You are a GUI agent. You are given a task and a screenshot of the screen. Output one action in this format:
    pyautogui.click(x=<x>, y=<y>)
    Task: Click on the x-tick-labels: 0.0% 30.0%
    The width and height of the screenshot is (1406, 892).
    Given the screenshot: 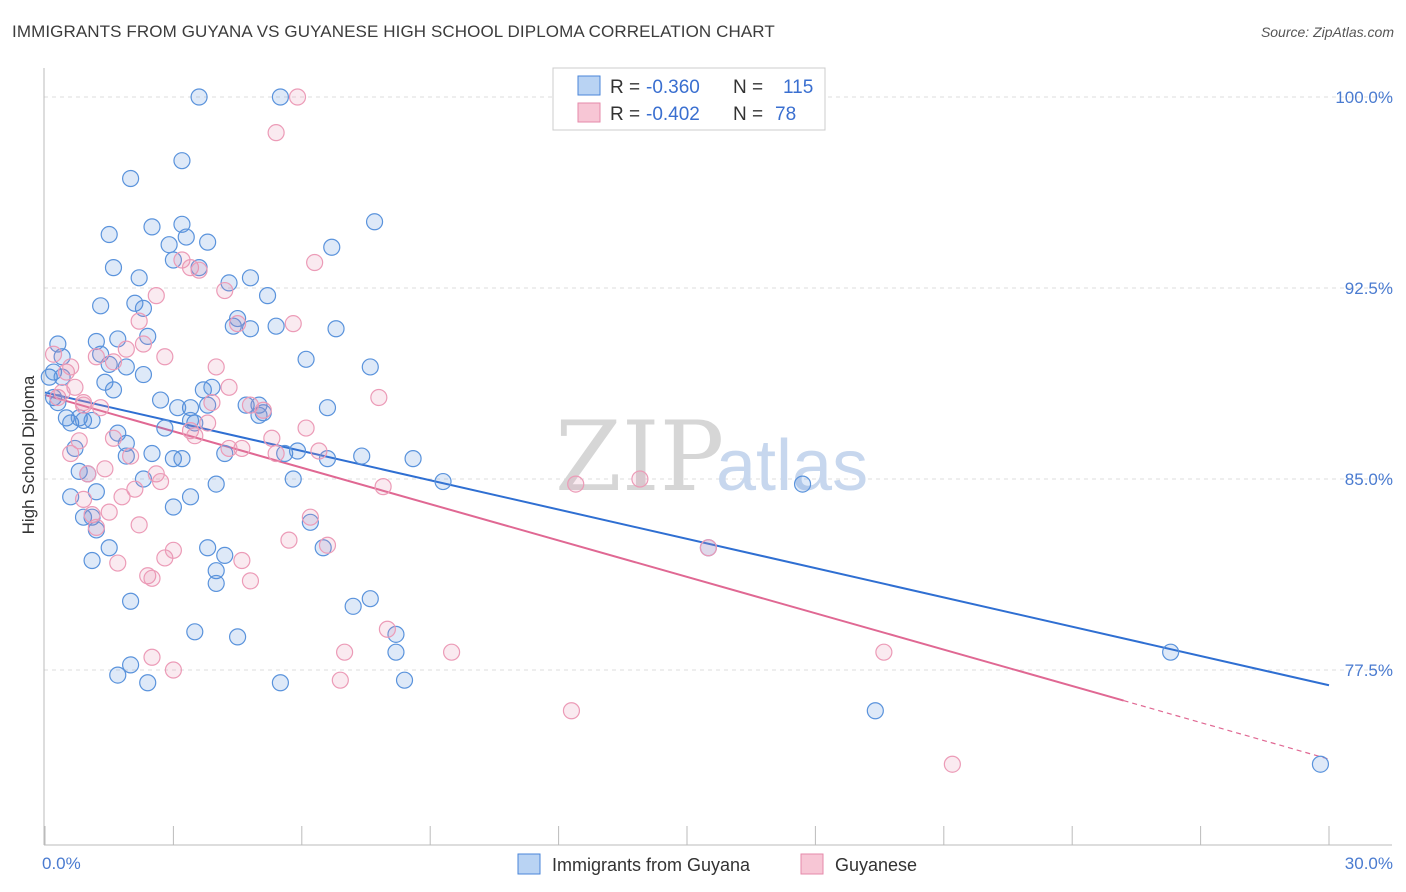 What is the action you would take?
    pyautogui.click(x=717, y=863)
    